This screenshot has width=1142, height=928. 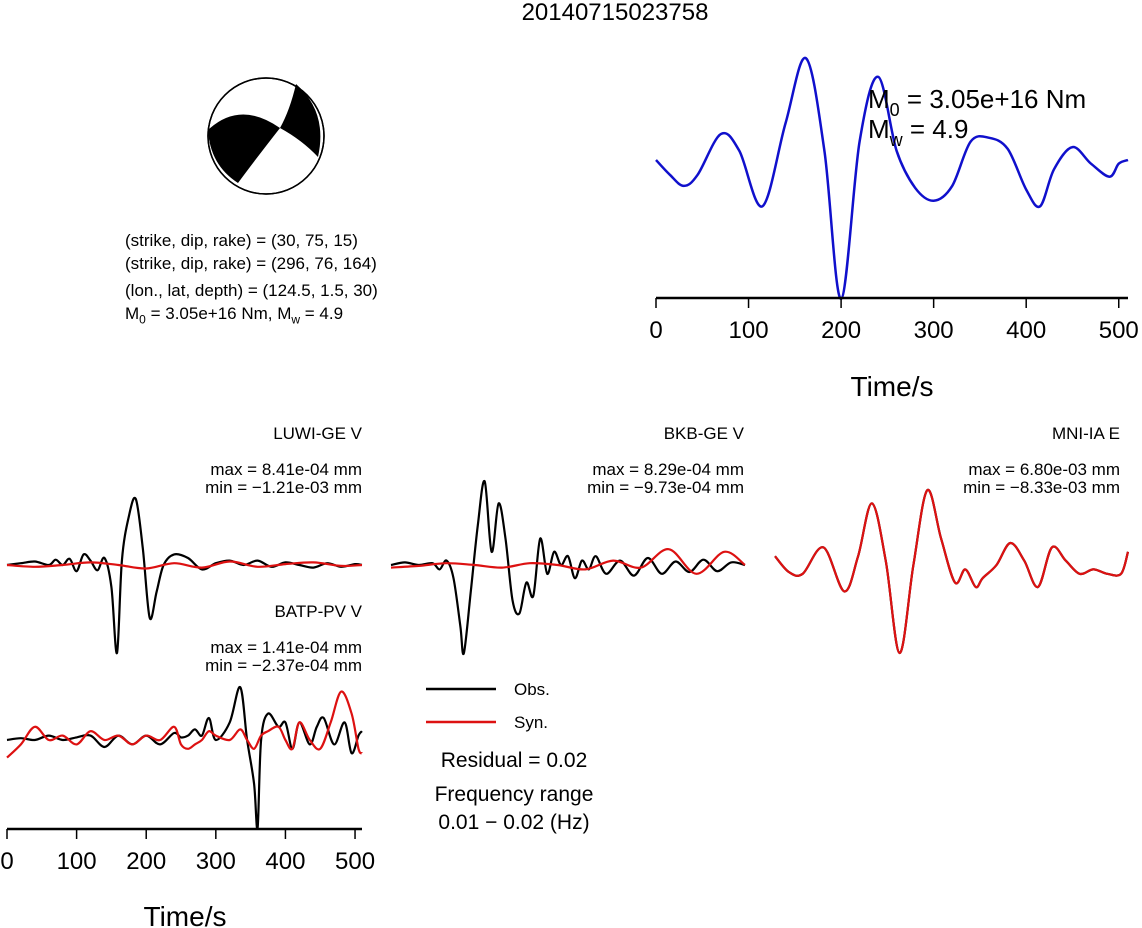 What do you see at coordinates (513, 822) in the screenshot?
I see `frequency-range-value: 0.01 − 0.02 (Hz)` at bounding box center [513, 822].